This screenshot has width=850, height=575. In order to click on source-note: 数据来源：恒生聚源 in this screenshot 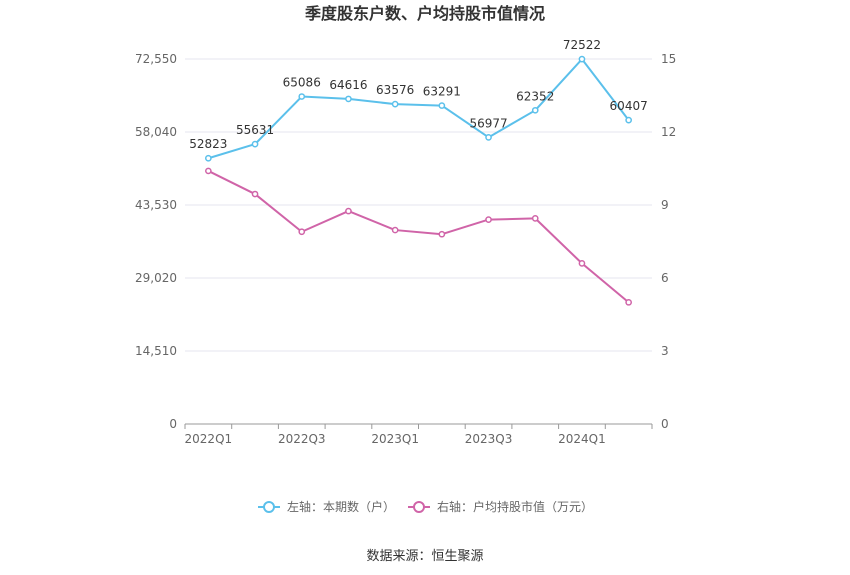, I will do `click(424, 556)`.